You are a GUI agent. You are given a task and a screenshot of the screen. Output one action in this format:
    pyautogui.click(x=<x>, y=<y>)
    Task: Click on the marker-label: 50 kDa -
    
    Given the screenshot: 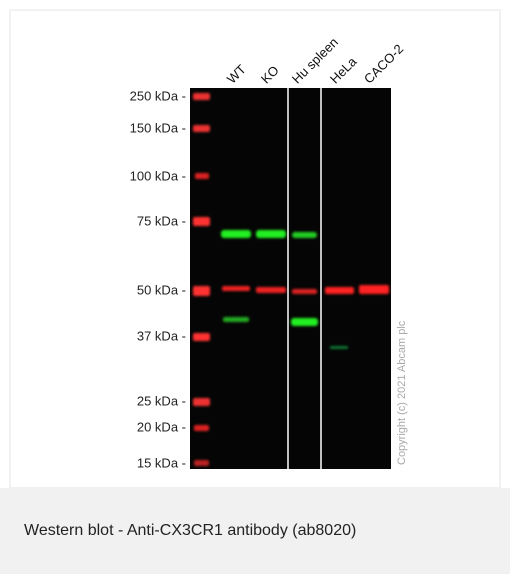 What is the action you would take?
    pyautogui.click(x=161, y=289)
    